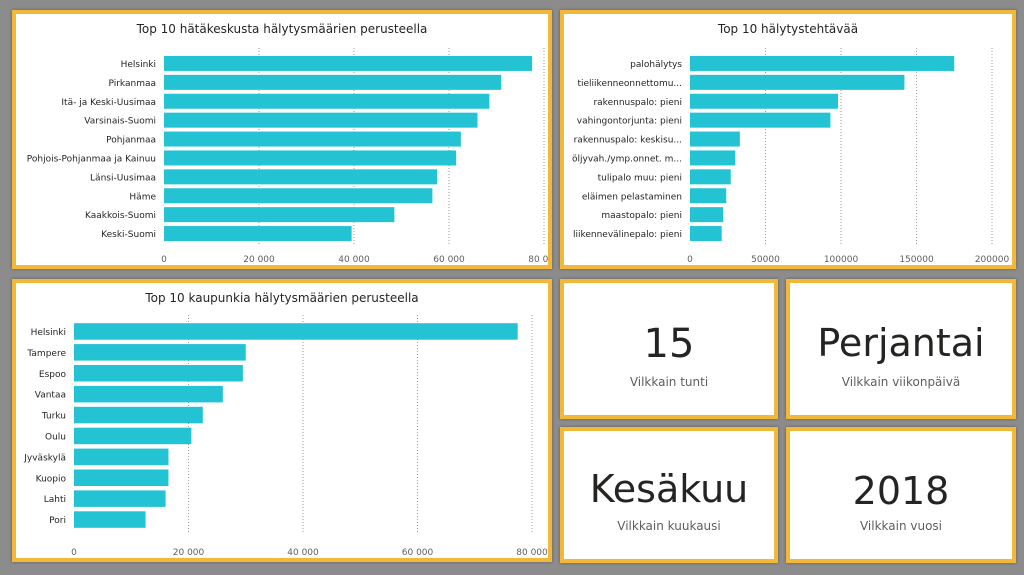  I want to click on category-label: Oulu, so click(55, 437).